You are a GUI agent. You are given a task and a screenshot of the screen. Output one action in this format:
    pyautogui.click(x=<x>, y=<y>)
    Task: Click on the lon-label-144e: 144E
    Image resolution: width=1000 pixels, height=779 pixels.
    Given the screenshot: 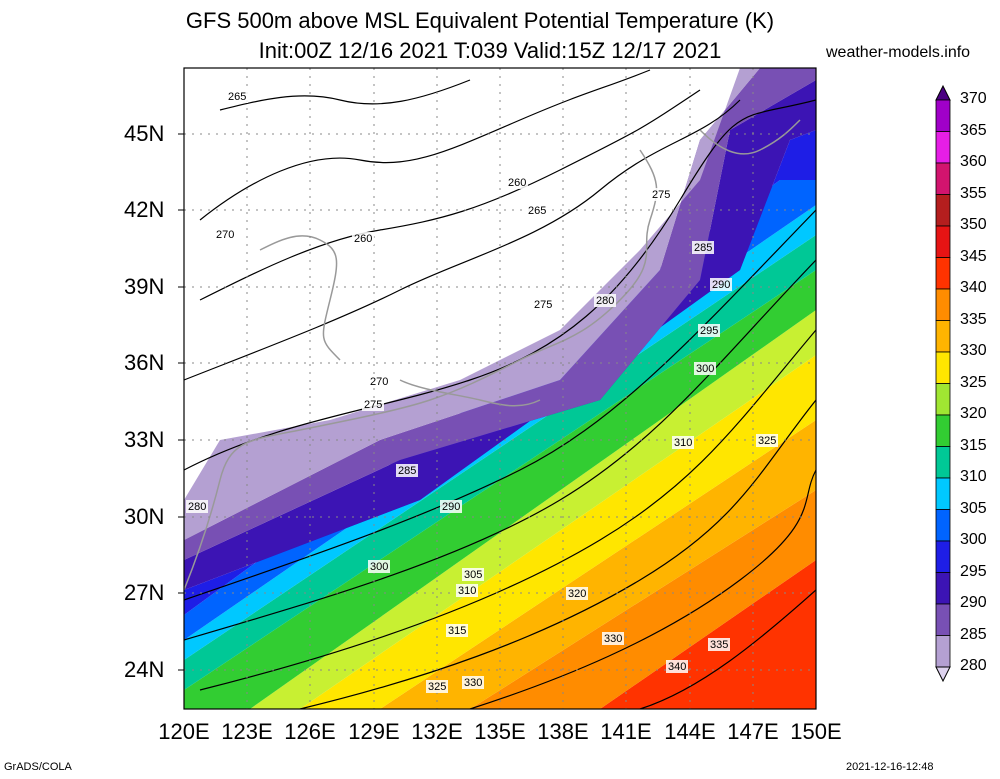 What is the action you would take?
    pyautogui.click(x=690, y=731)
    